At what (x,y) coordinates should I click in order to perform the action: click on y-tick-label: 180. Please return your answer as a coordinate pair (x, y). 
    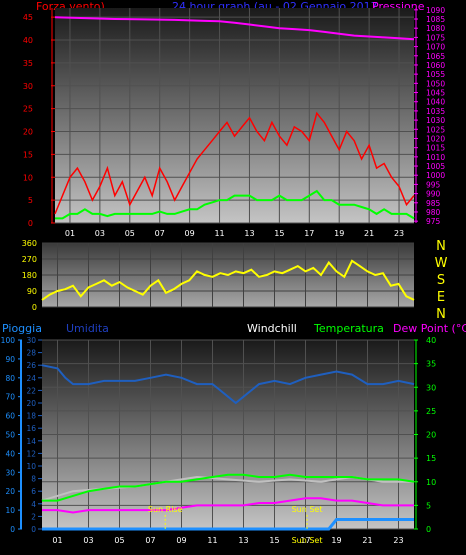
    Looking at the image, I should click on (29, 275).